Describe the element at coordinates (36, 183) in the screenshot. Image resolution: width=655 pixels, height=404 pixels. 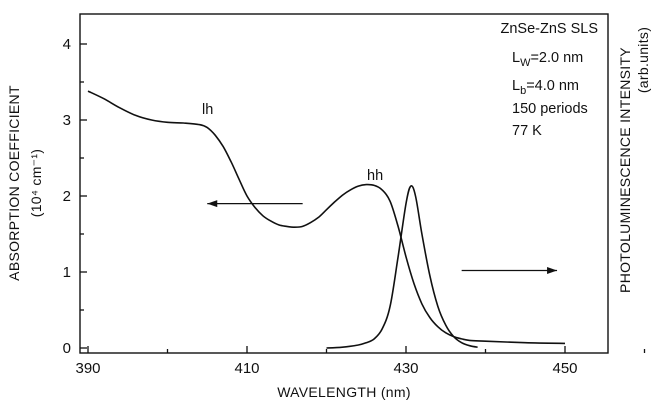
I see `y-axis-unit: (10⁴ cm⁻¹)` at that location.